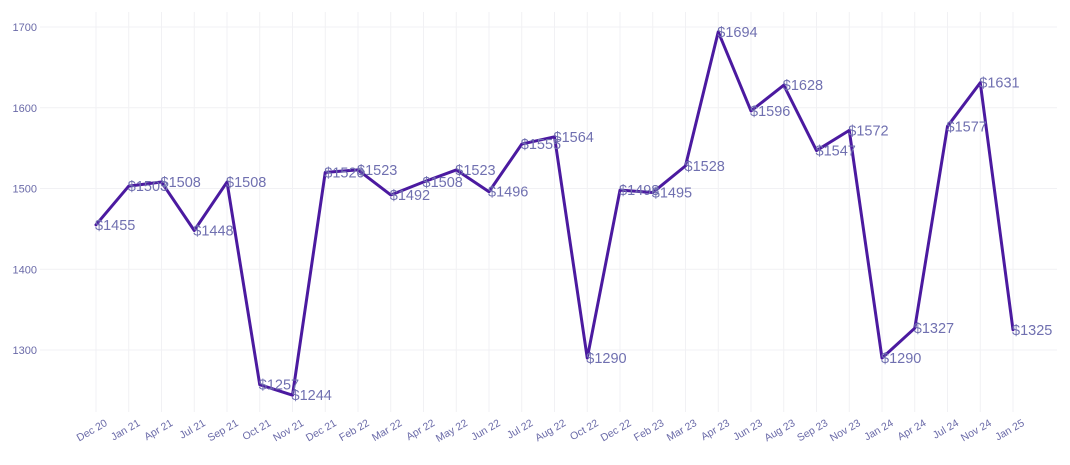  Describe the element at coordinates (770, 112) in the screenshot. I see `data-label-jun-23: $1596` at that location.